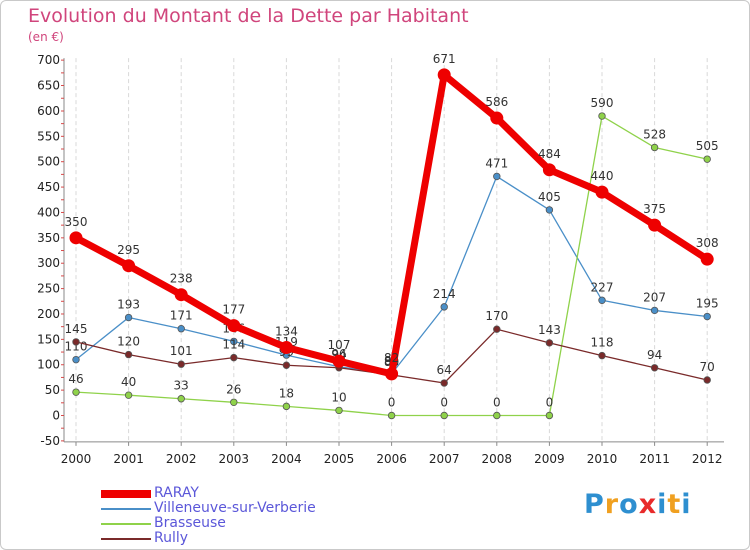 This screenshot has height=550, width=750. What do you see at coordinates (76, 459) in the screenshot?
I see `x-tick-label: 2000` at bounding box center [76, 459].